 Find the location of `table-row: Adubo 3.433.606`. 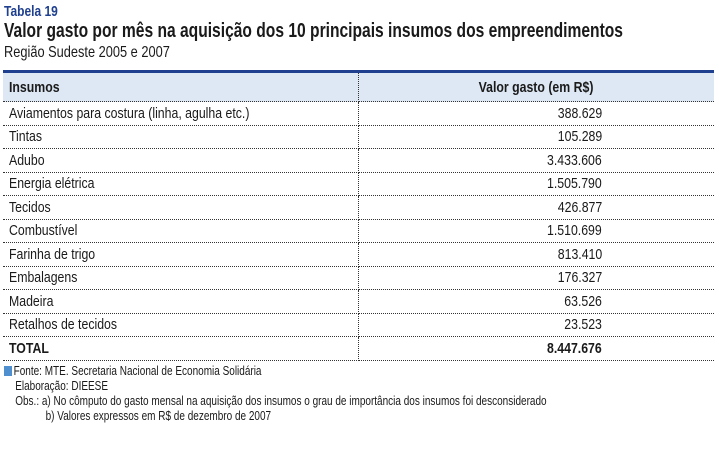

table-row: Adubo 3.433.606 is located at coordinates (358, 160).